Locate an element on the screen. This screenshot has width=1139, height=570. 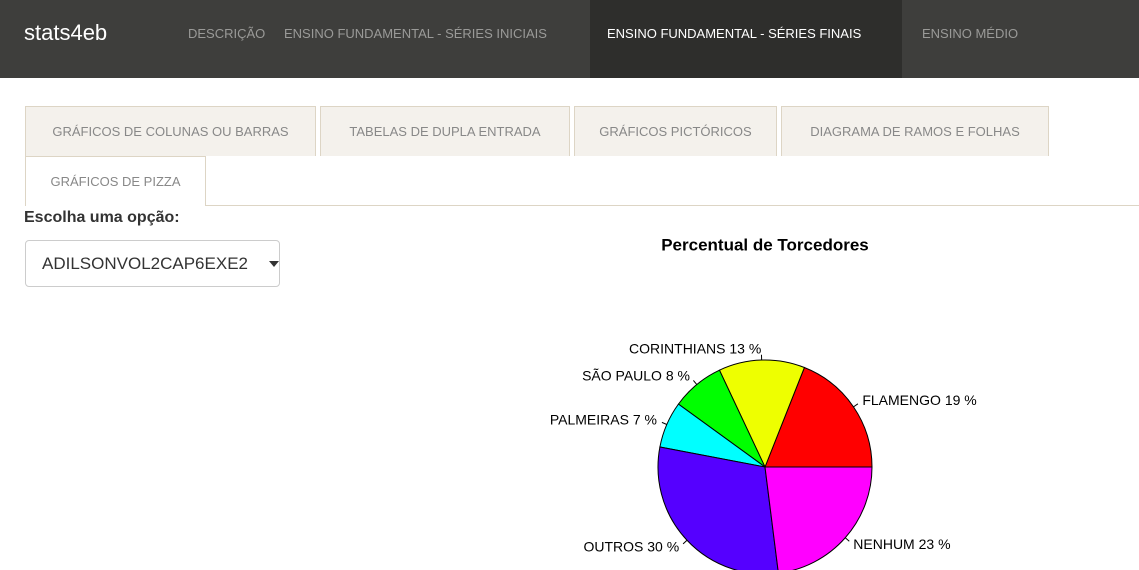
nav-item: ENSINO FUNDAMENTAL - SÉRIES FINAIS is located at coordinates (746, 39).